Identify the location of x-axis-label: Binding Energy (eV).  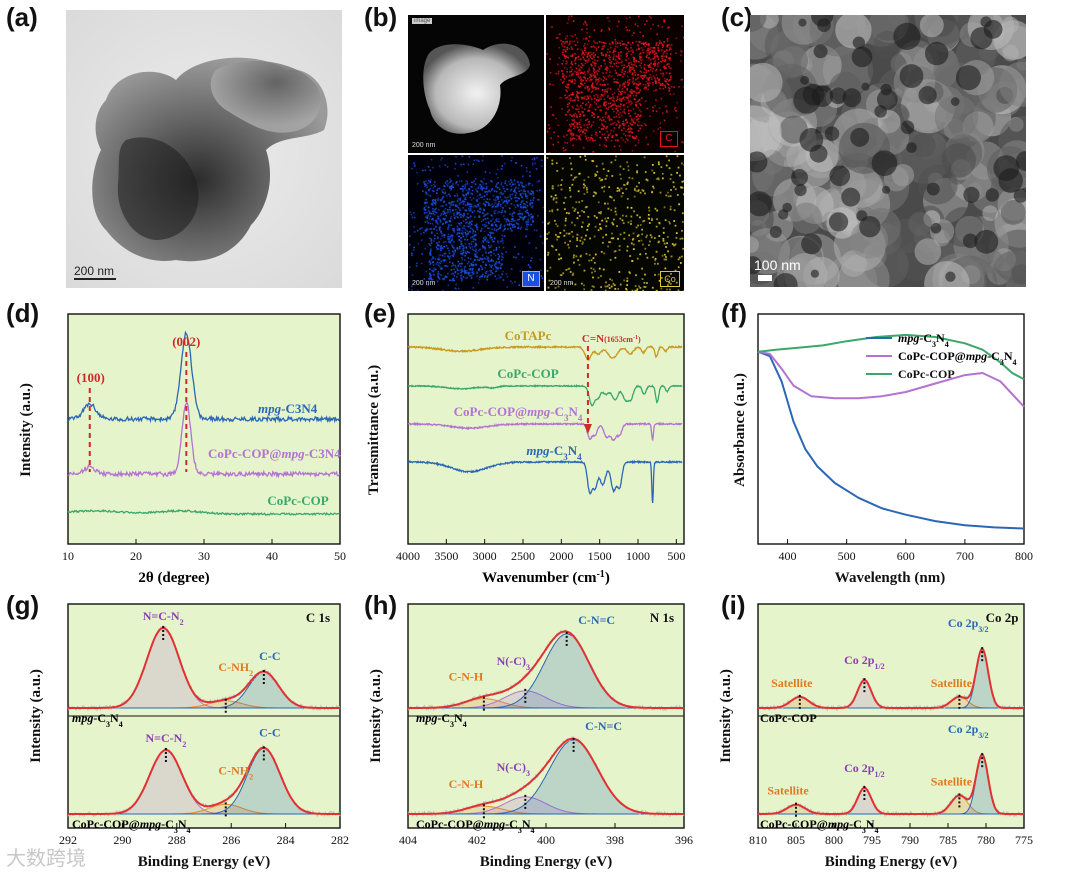
(204, 862).